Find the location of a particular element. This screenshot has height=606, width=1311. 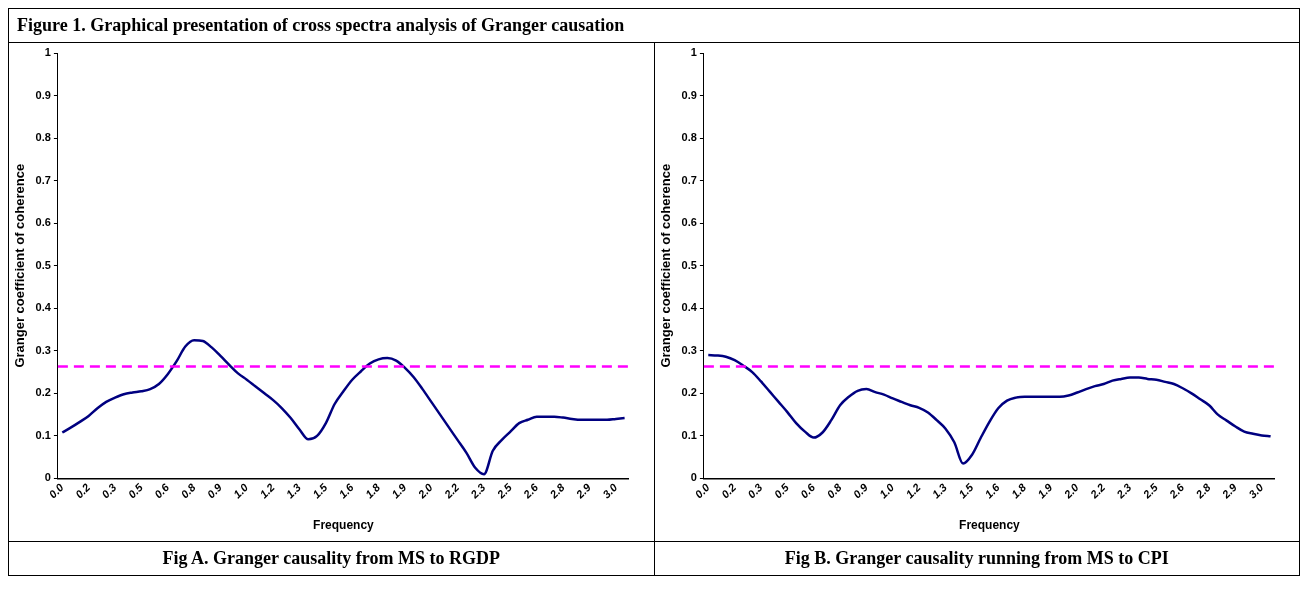

text: Fig A. Granger causality from MS to RGDP is located at coordinates (331, 558).